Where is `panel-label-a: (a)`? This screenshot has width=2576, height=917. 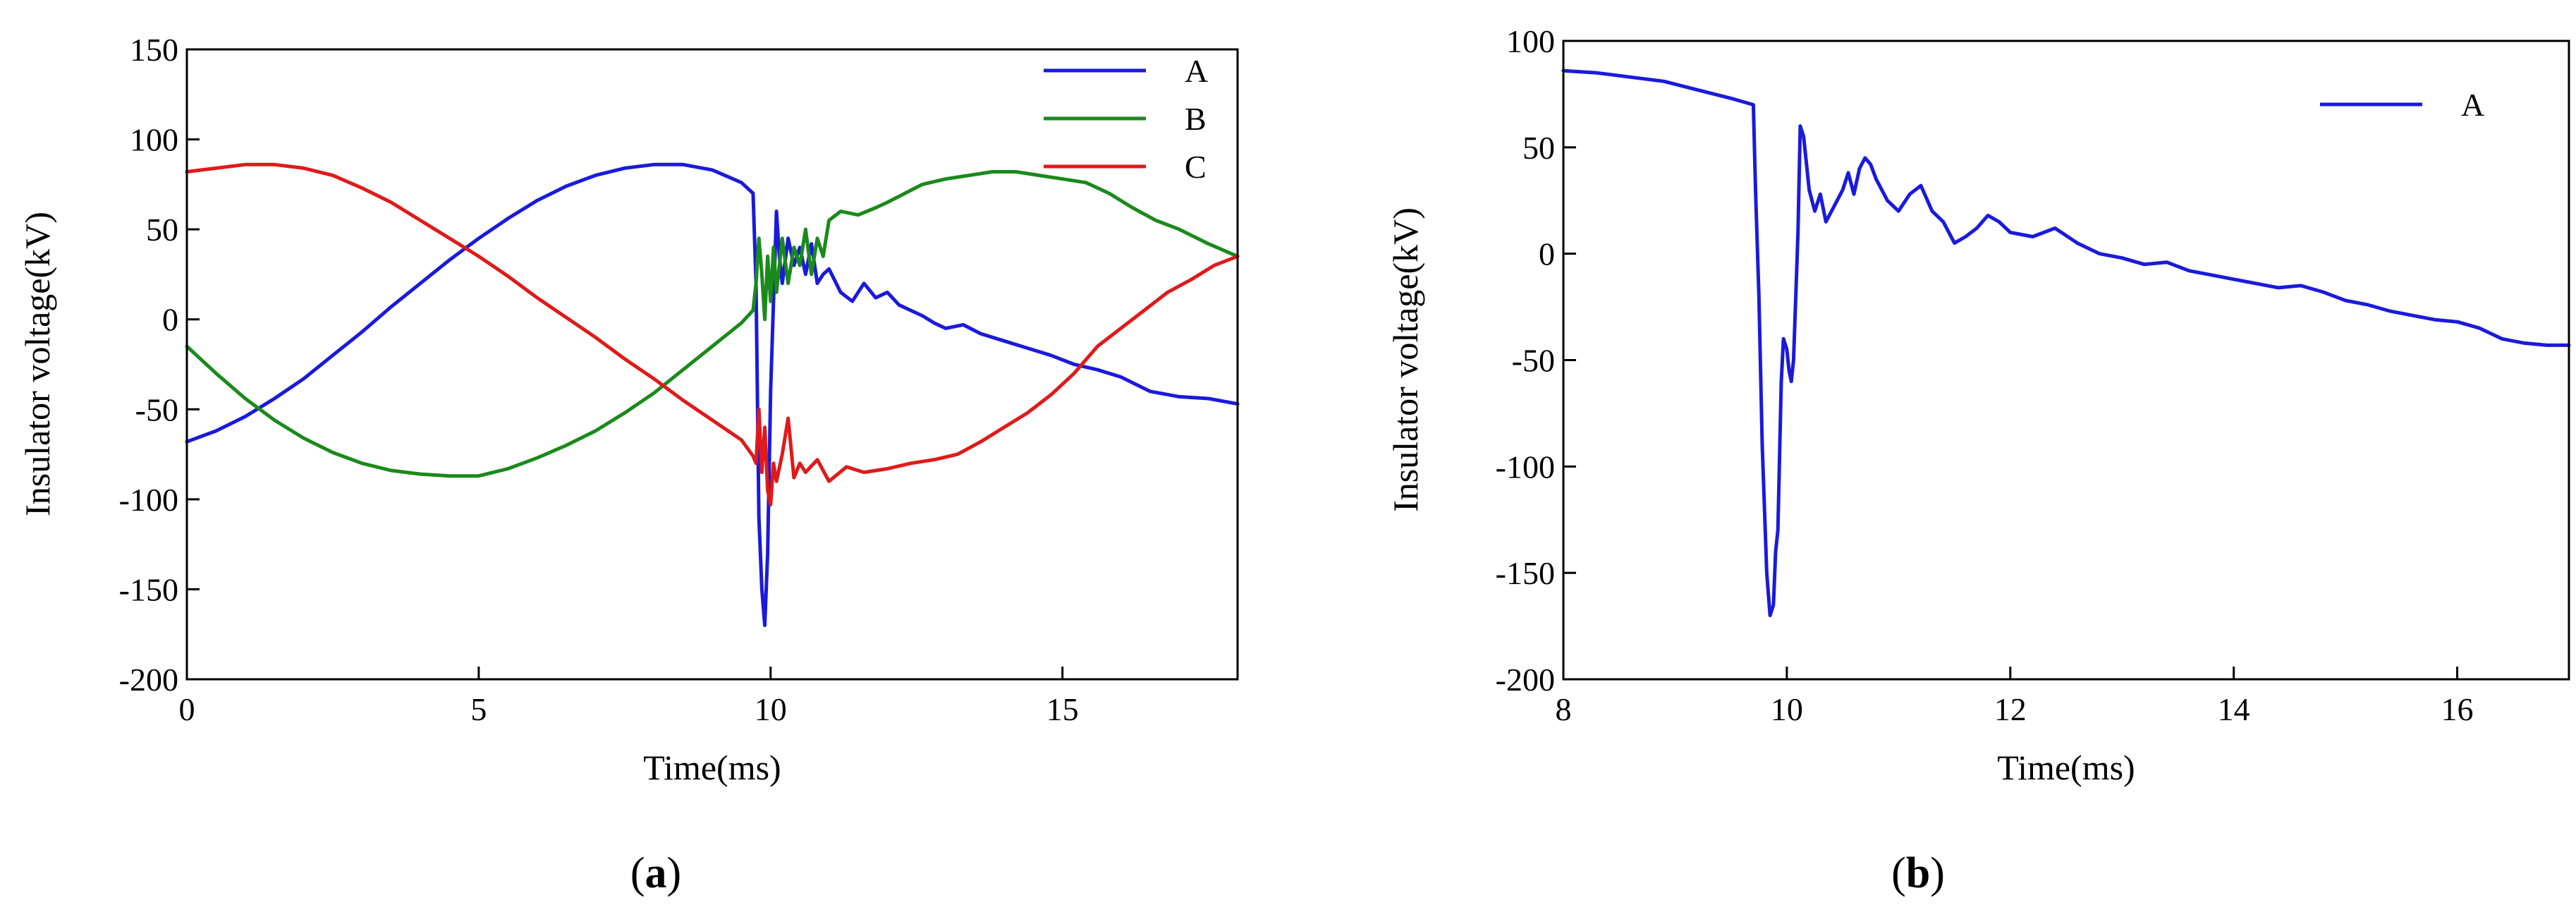 panel-label-a: (a) is located at coordinates (656, 873).